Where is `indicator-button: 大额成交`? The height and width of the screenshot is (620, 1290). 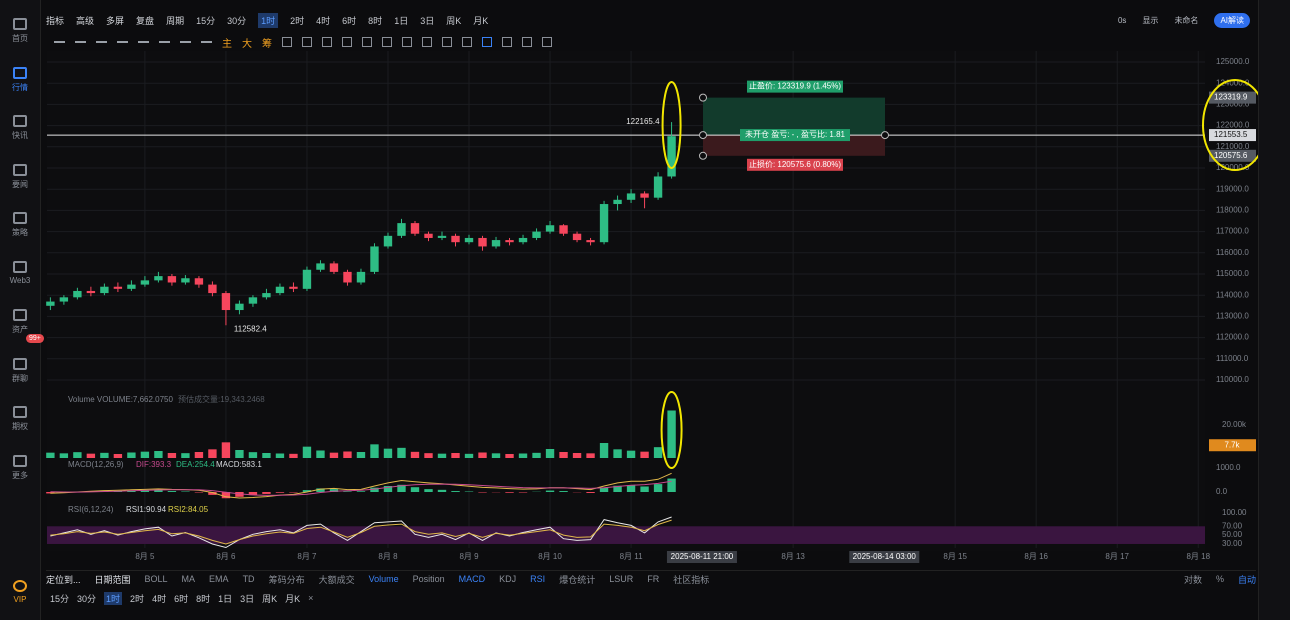
indicator-button: 大额成交 is located at coordinates (336, 579).